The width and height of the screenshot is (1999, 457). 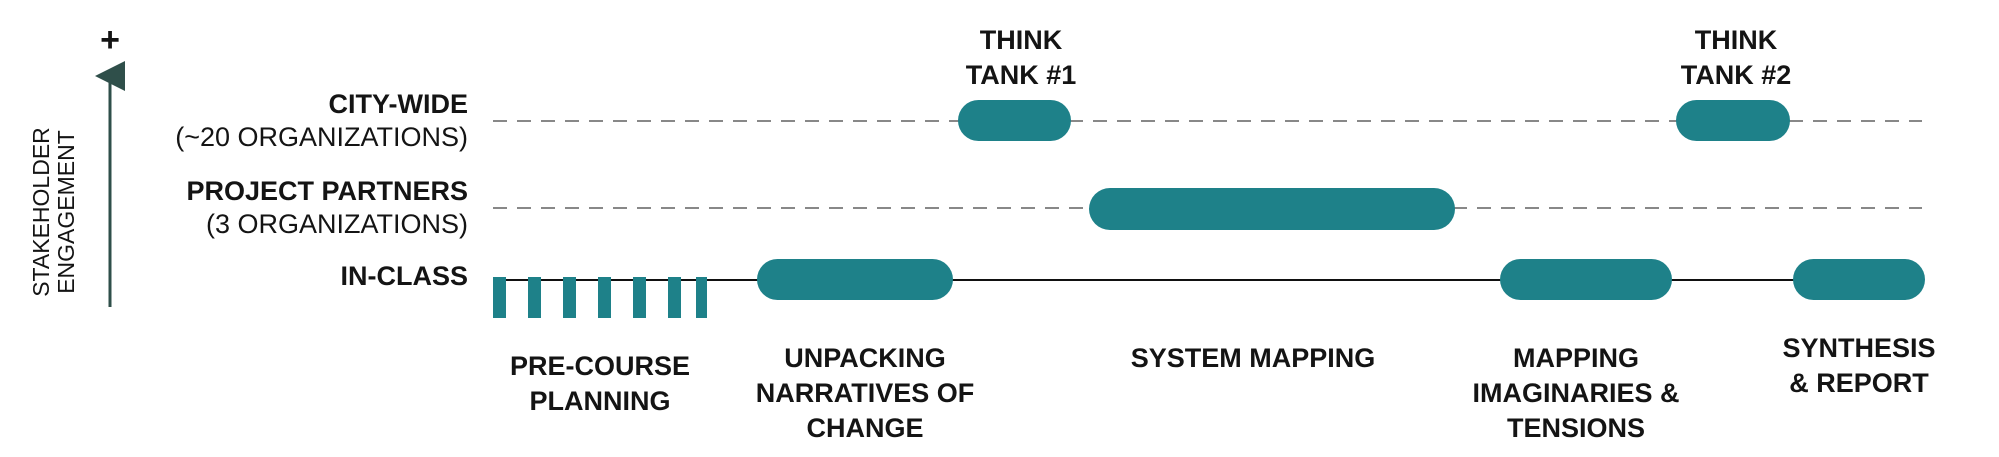 What do you see at coordinates (1576, 428) in the screenshot?
I see `phase-label: TENSIONS` at bounding box center [1576, 428].